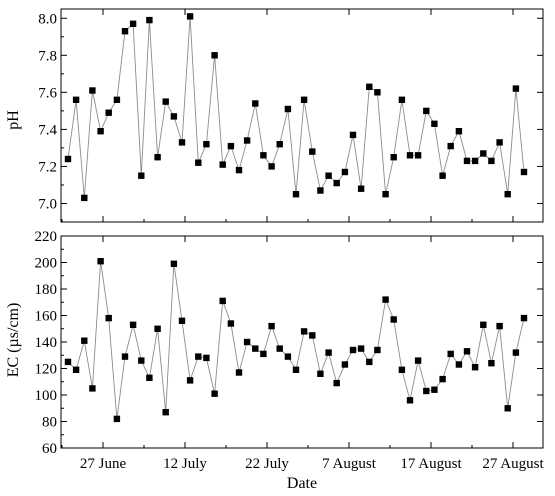  What do you see at coordinates (267, 464) in the screenshot?
I see `x-tick-label: 22 July` at bounding box center [267, 464].